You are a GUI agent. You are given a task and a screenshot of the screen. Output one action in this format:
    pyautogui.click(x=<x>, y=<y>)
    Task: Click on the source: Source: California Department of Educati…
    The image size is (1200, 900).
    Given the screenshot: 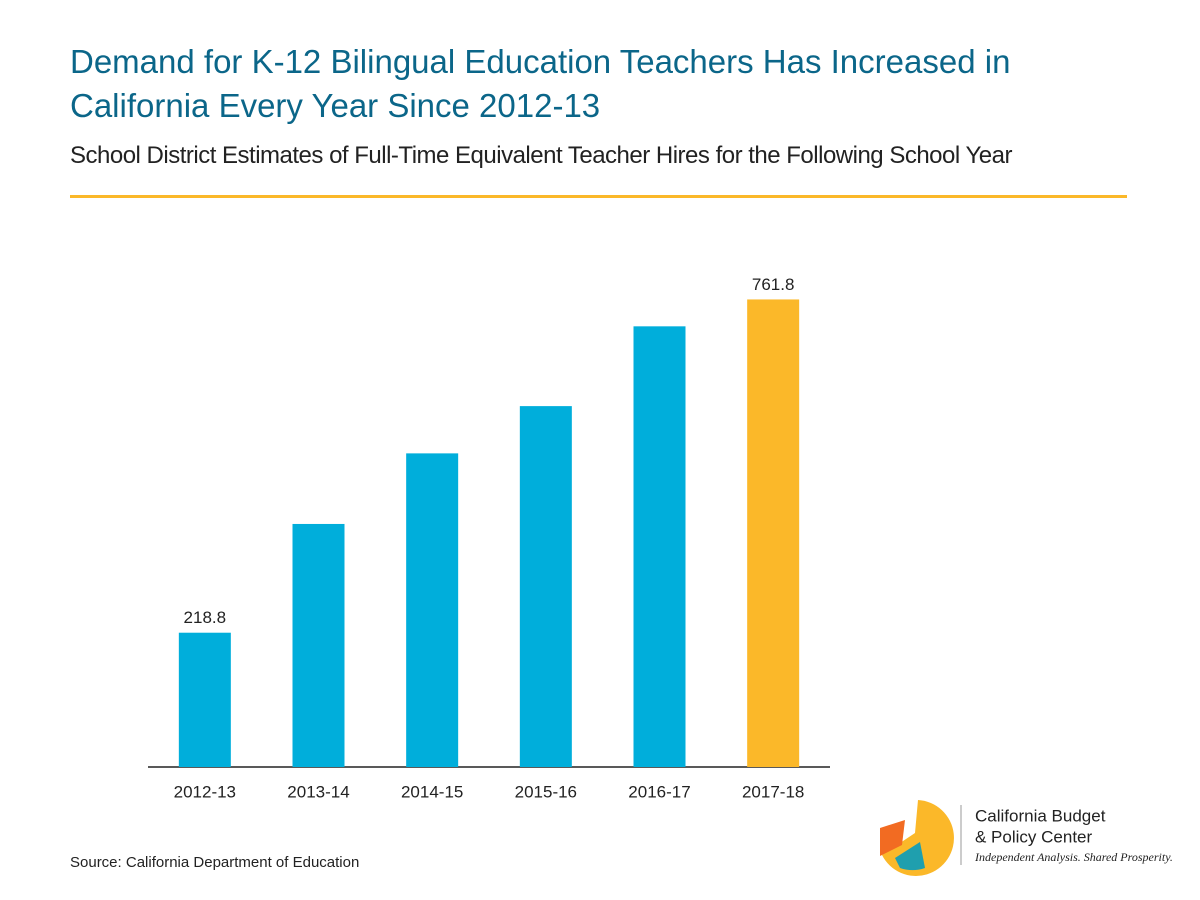 What is the action you would take?
    pyautogui.click(x=214, y=862)
    